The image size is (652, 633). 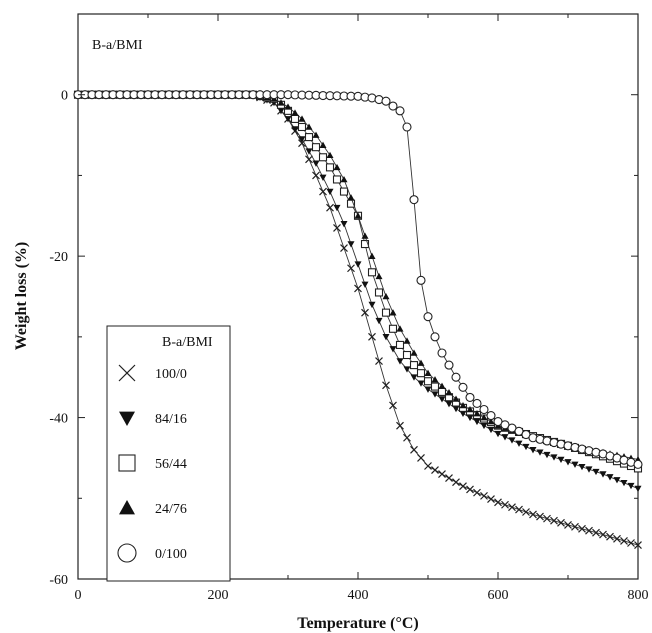 What do you see at coordinates (58, 419) in the screenshot?
I see `y-tick-label: -40` at bounding box center [58, 419].